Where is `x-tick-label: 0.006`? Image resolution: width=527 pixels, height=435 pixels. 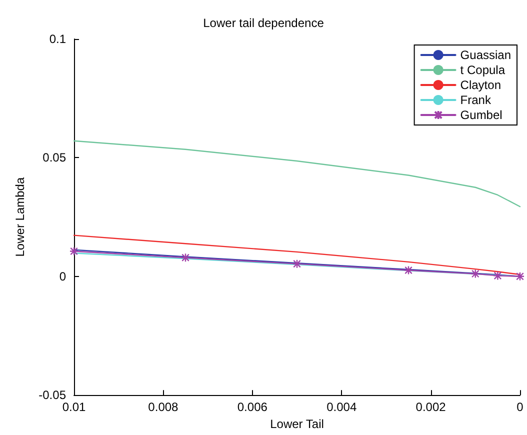 x-tick-label: 0.006 is located at coordinates (252, 407).